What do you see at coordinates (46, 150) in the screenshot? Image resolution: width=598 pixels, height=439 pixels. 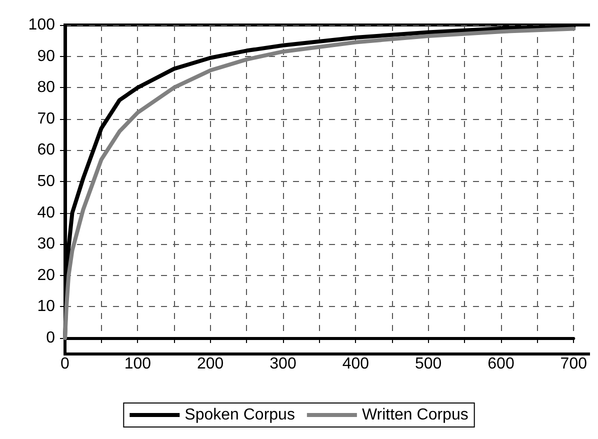 I see `y-tick-label: 60` at bounding box center [46, 150].